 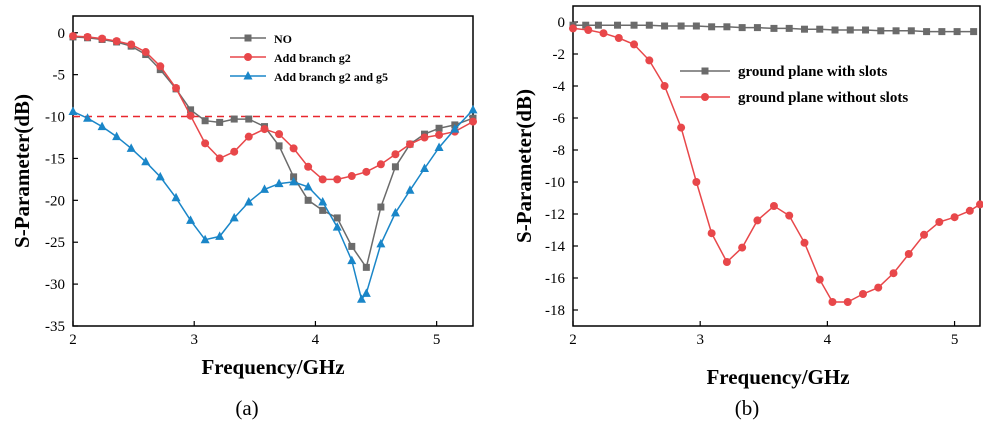 What do you see at coordinates (55, 327) in the screenshot?
I see `y-tick-label: -35` at bounding box center [55, 327].